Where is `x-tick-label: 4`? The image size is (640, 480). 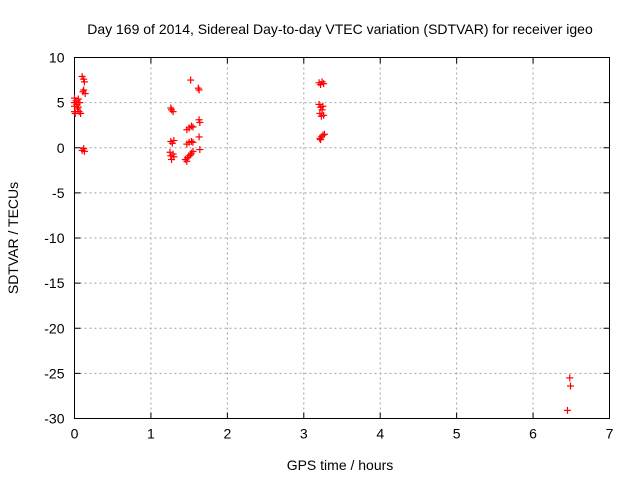
x-tick-label: 4 is located at coordinates (380, 434).